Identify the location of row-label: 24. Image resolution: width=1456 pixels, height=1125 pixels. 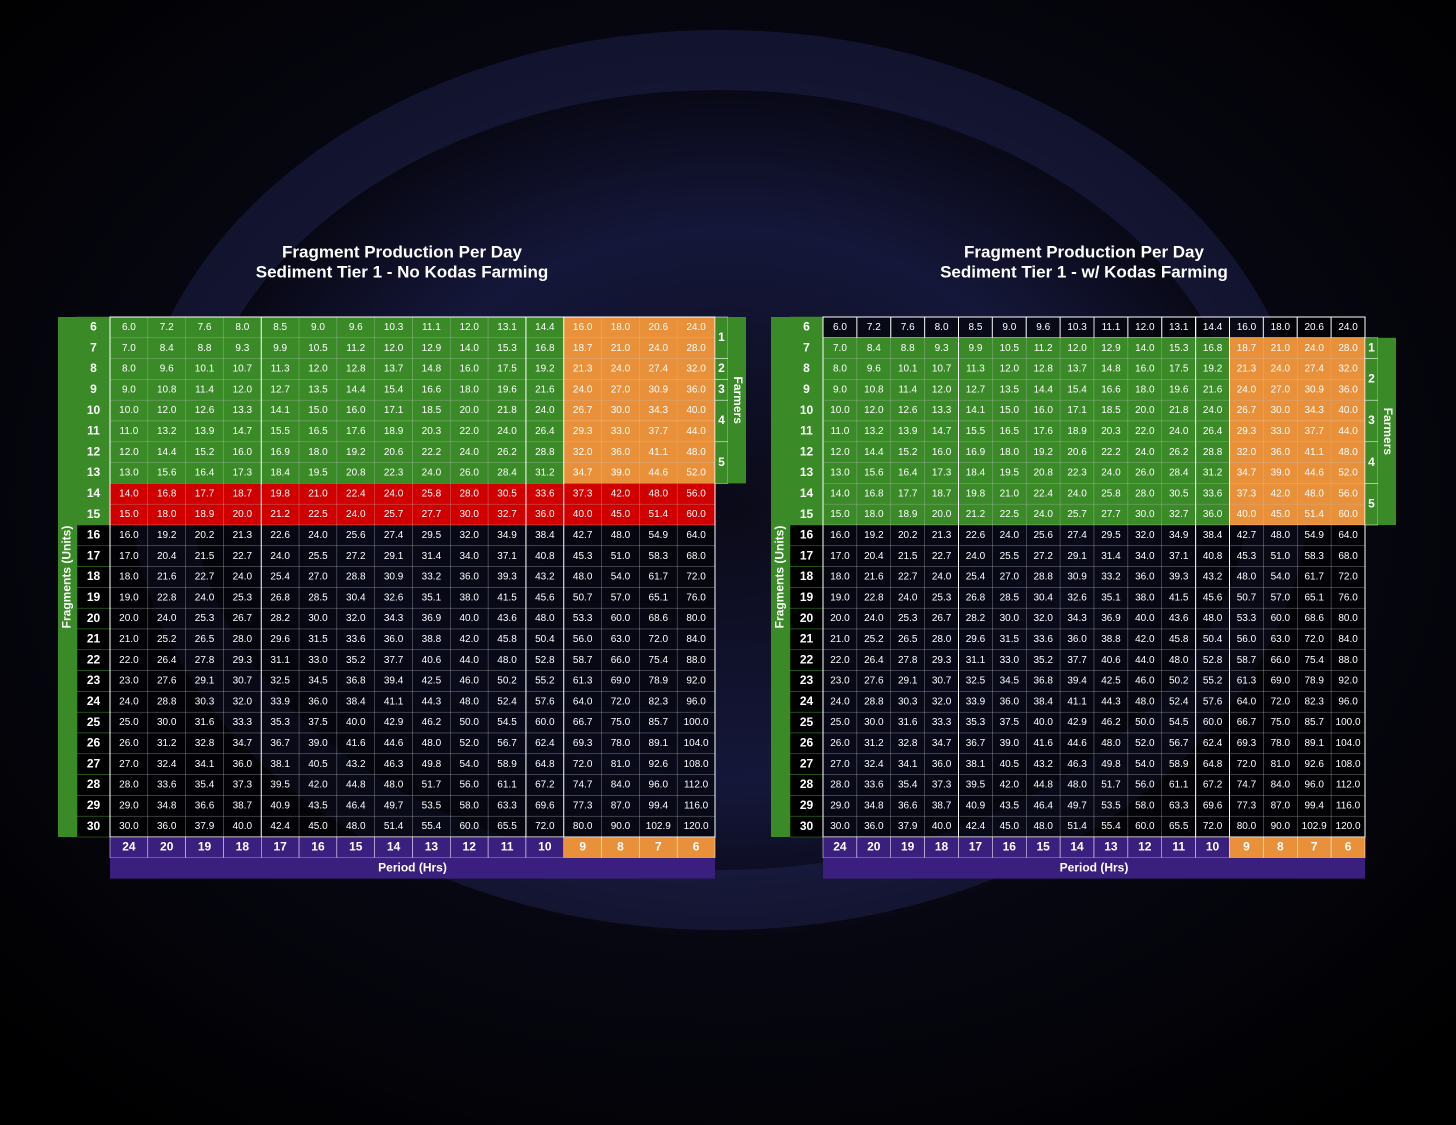
(94, 701).